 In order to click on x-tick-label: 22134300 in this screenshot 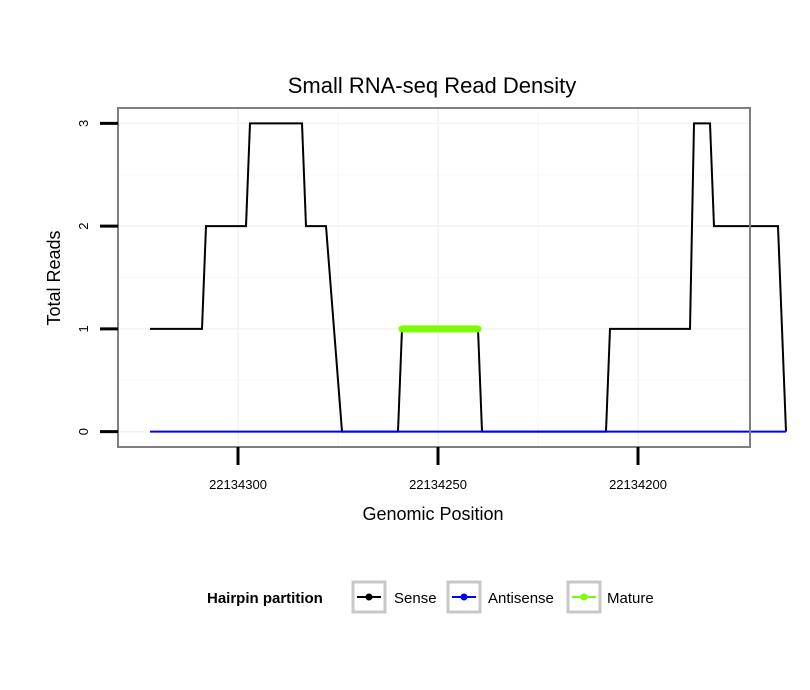, I will do `click(238, 484)`.